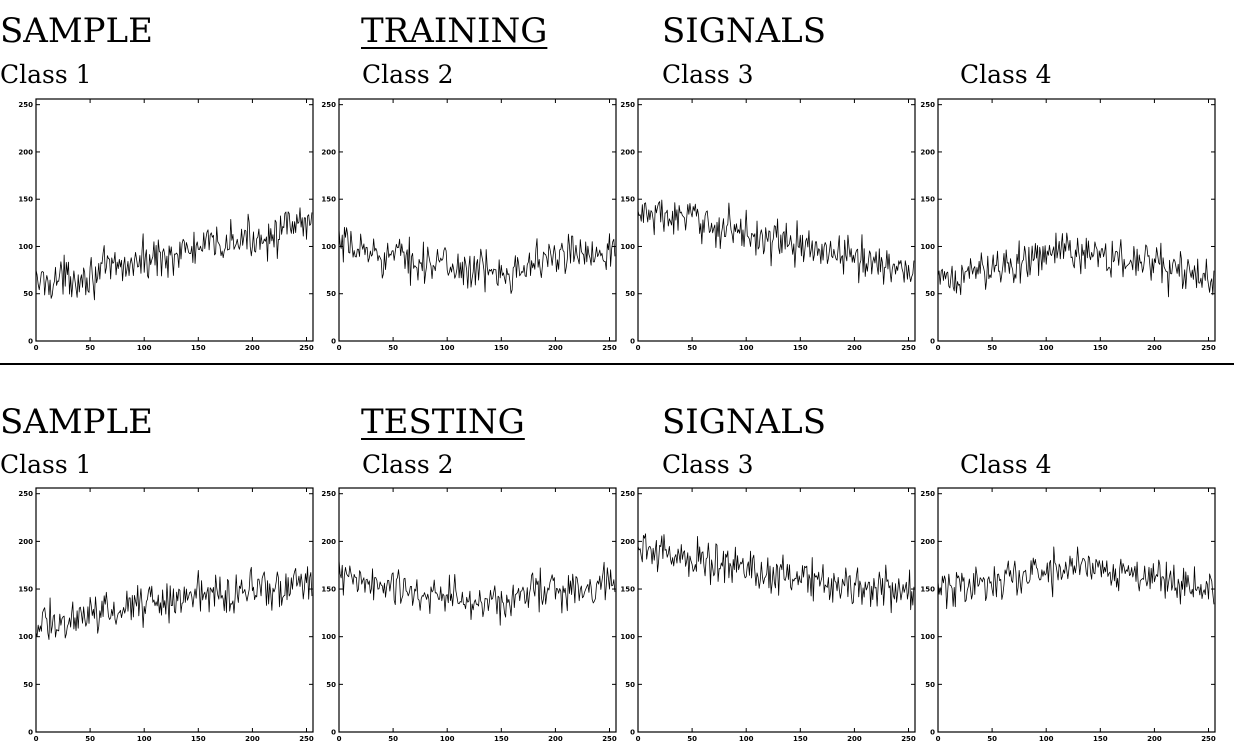  I want to click on training-class-3-chart: 0 50 100 150 200 250 0 50 100 150 200 250, so click(768, 225).